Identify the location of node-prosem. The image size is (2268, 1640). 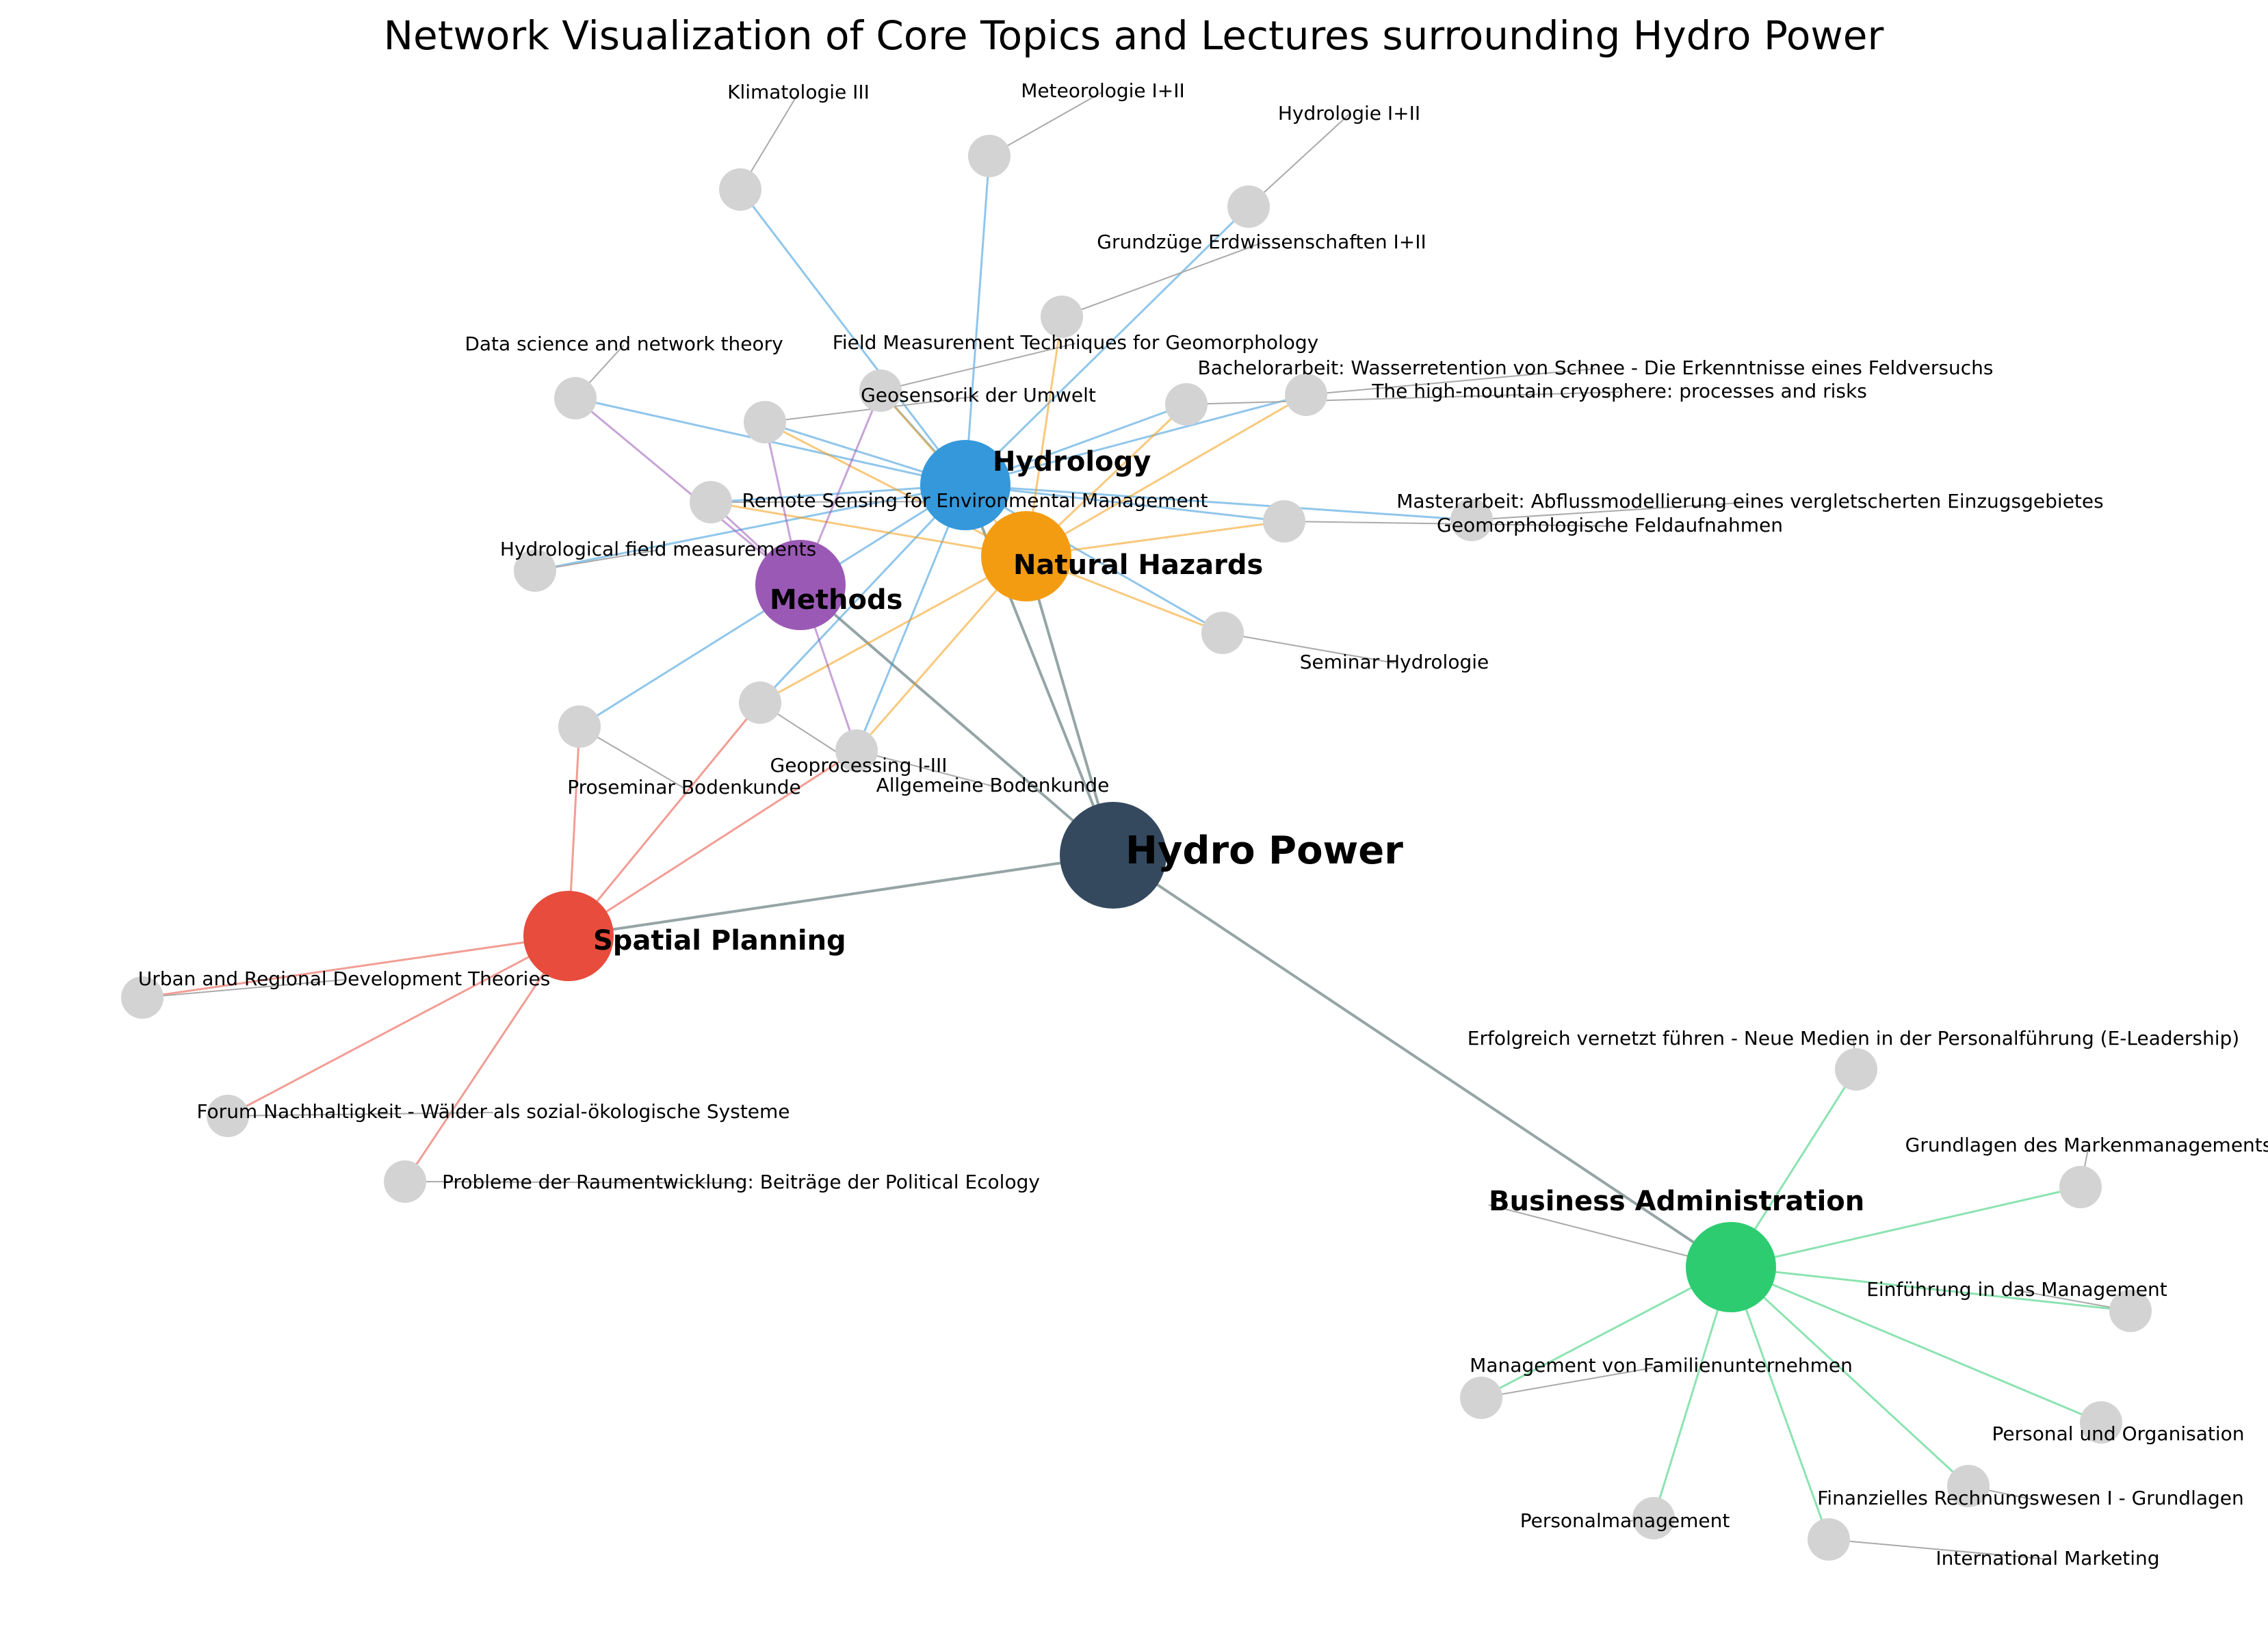
(579, 726).